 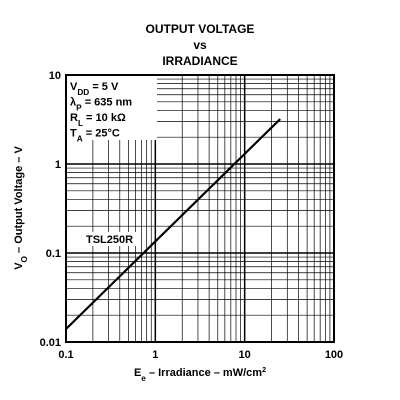 I want to click on label-part: E, so click(x=137, y=373).